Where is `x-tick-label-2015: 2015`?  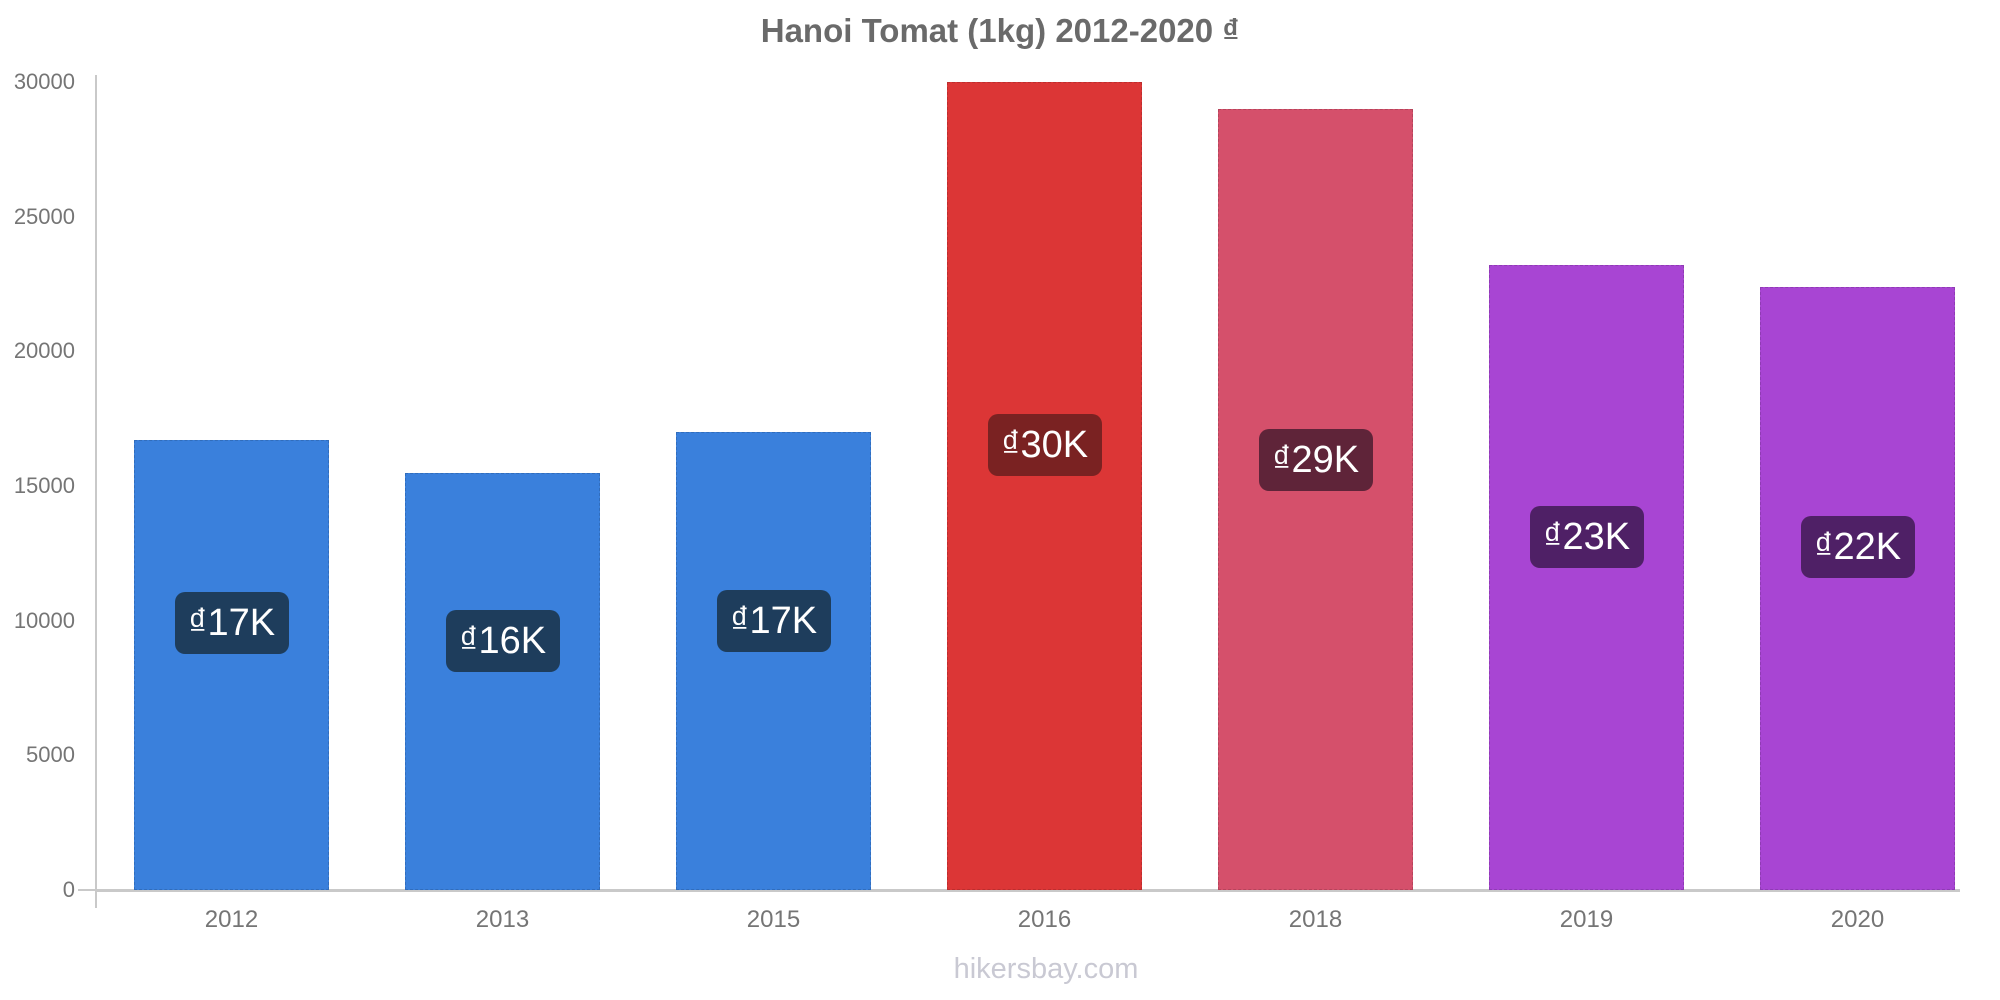 x-tick-label-2015: 2015 is located at coordinates (773, 919).